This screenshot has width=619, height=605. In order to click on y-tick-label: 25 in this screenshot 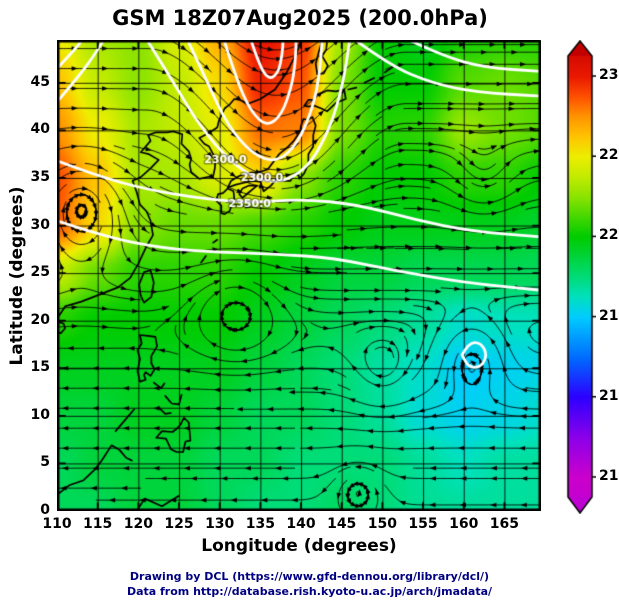, I will do `click(40, 272)`.